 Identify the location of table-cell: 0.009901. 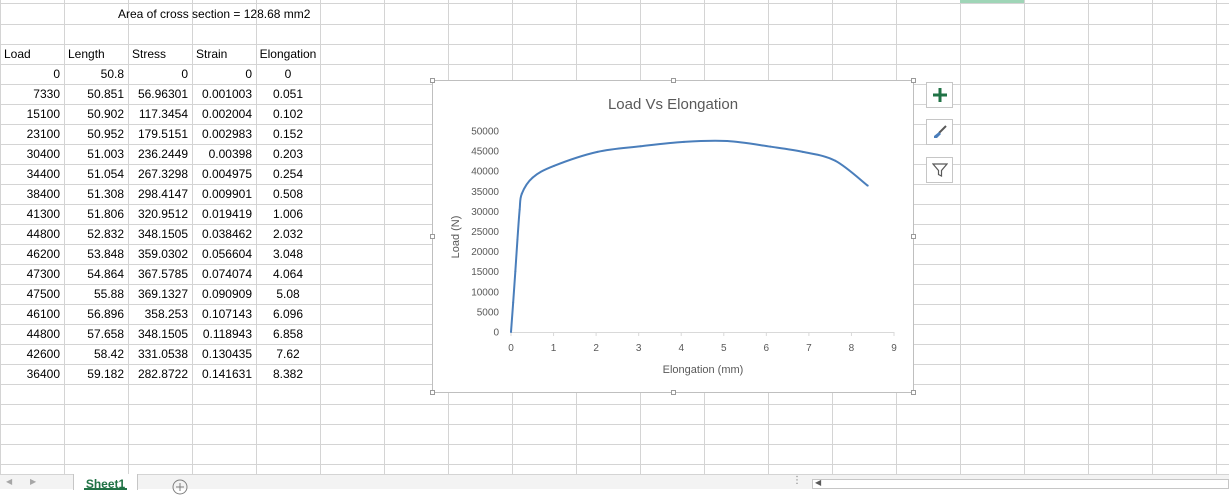
(226, 194).